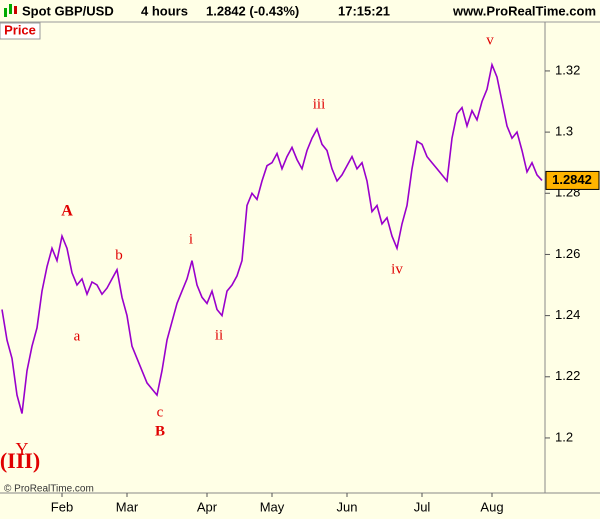 Image resolution: width=600 pixels, height=519 pixels. Describe the element at coordinates (524, 10) in the screenshot. I see `site: www.ProRealTime.com` at that location.